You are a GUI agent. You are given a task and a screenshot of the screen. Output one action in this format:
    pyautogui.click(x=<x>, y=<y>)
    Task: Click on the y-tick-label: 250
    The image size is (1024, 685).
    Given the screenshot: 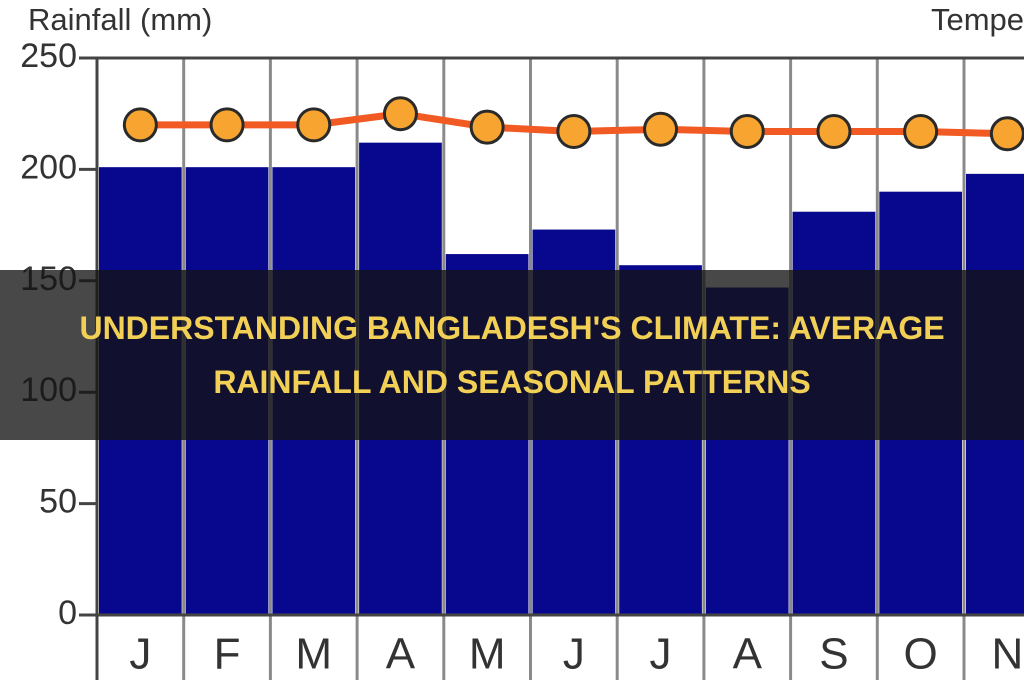 What is the action you would take?
    pyautogui.click(x=48, y=56)
    